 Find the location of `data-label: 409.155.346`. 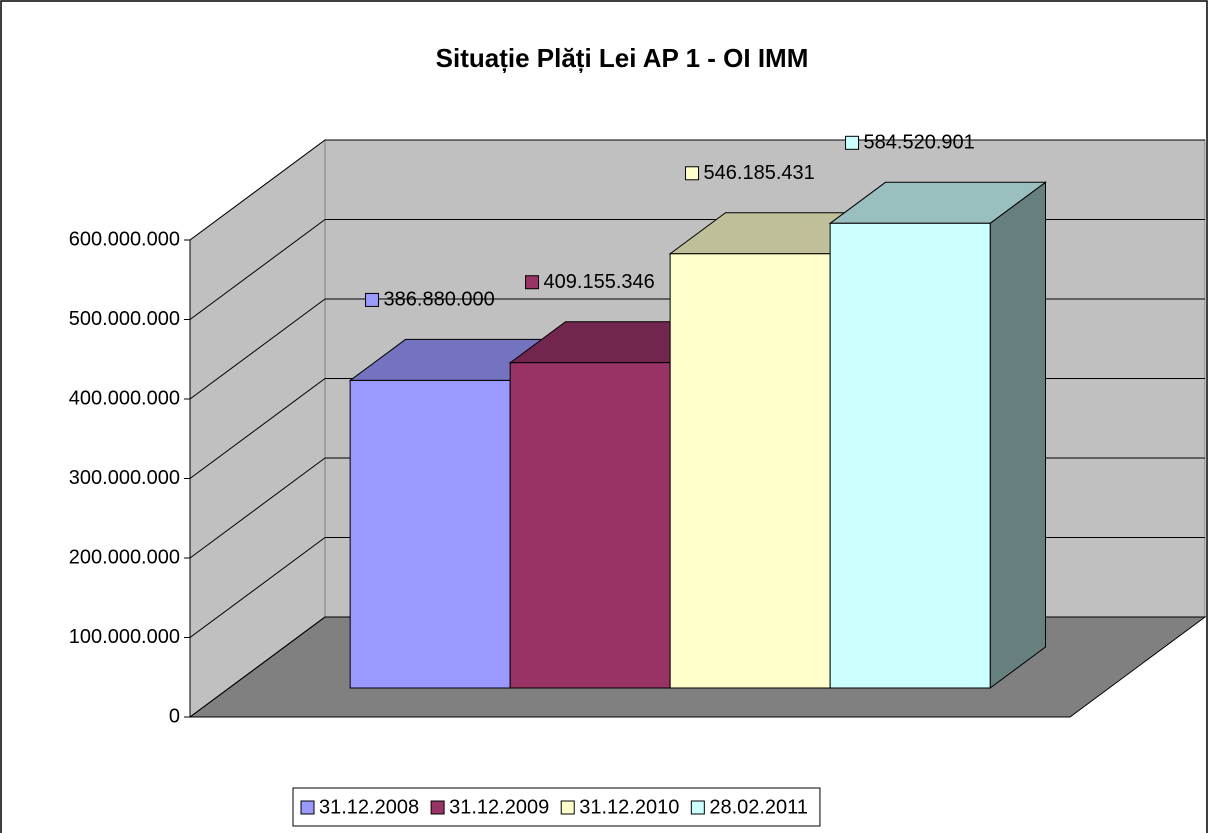

data-label: 409.155.346 is located at coordinates (599, 282).